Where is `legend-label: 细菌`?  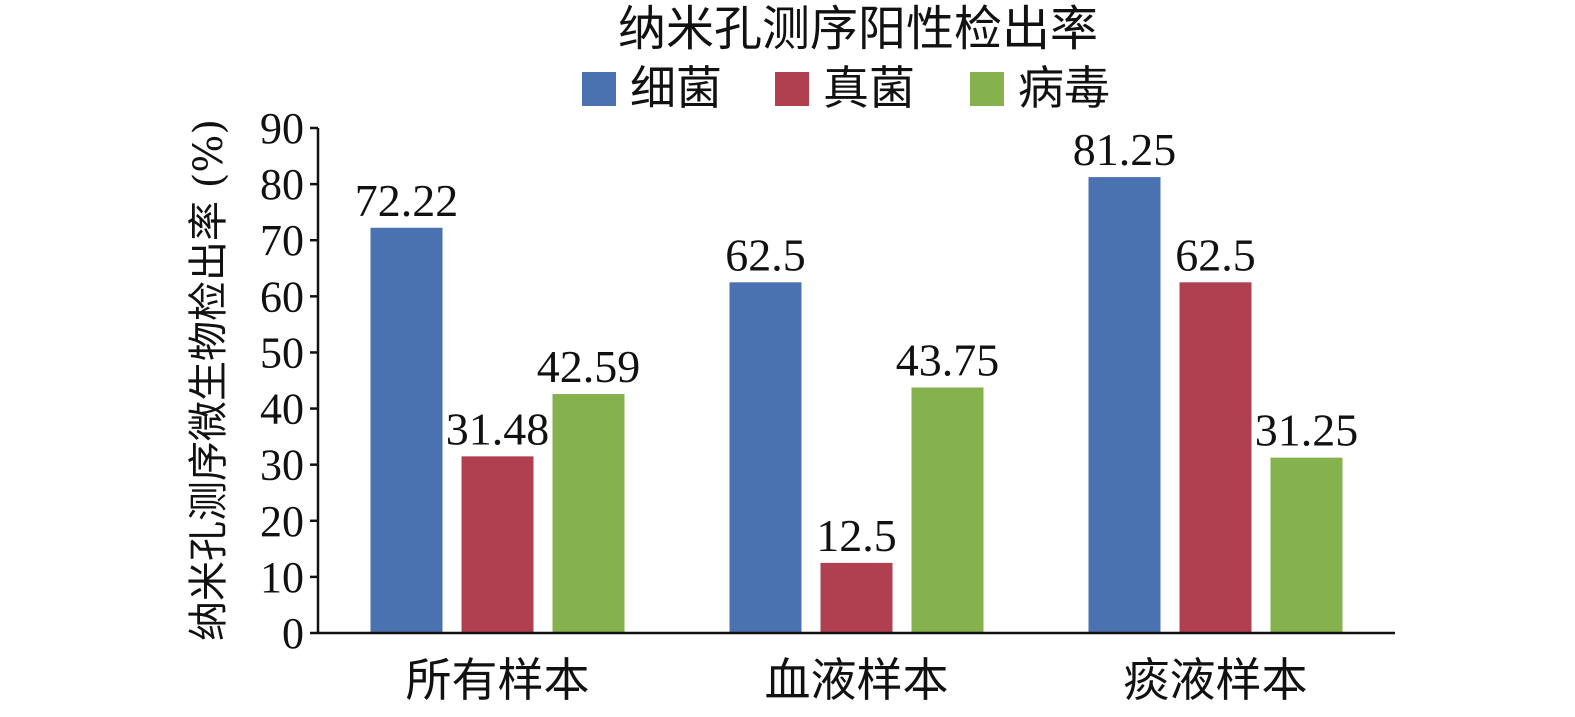
legend-label: 细菌 is located at coordinates (676, 88).